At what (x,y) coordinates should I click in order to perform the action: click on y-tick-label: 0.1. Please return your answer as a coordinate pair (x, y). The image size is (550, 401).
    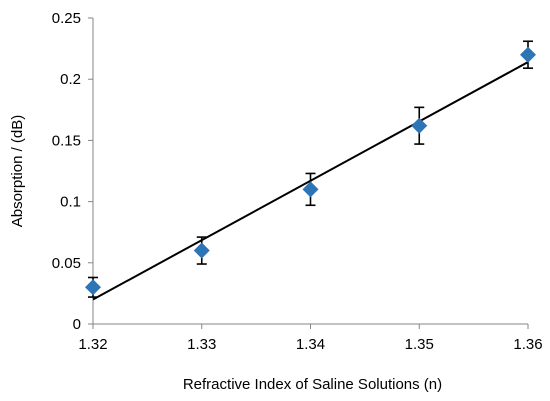
    Looking at the image, I should click on (70, 202).